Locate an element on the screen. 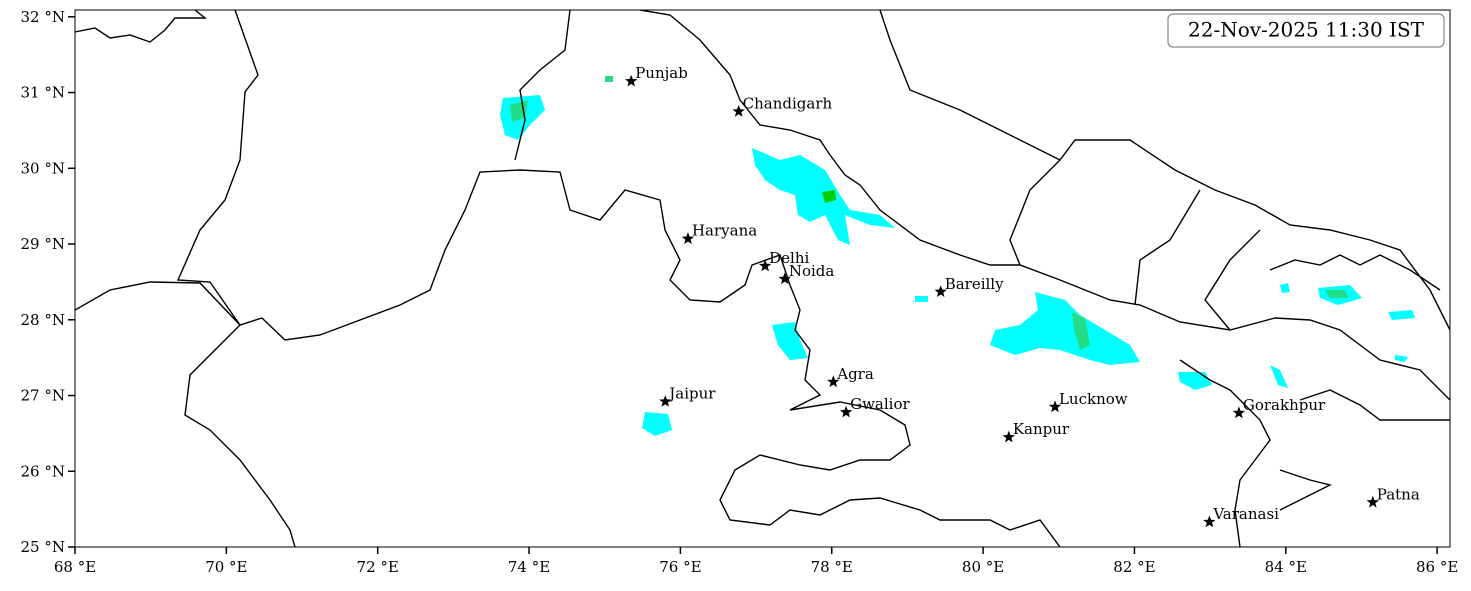 The image size is (1471, 591). x-tick-label: 68 °E is located at coordinates (75, 567).